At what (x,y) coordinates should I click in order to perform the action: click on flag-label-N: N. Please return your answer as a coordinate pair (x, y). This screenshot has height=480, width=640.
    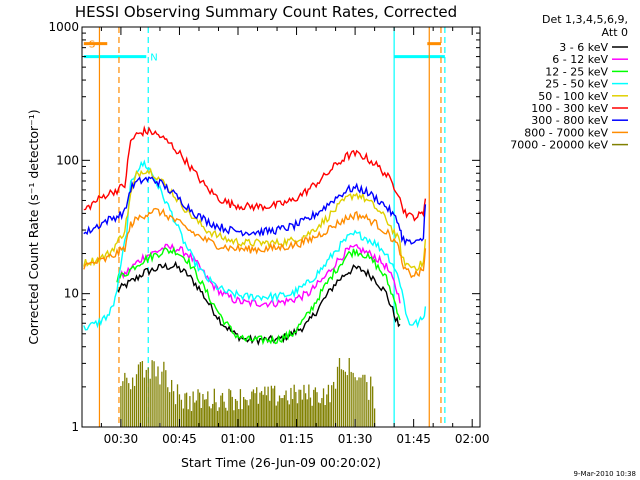
    Looking at the image, I should click on (153, 58).